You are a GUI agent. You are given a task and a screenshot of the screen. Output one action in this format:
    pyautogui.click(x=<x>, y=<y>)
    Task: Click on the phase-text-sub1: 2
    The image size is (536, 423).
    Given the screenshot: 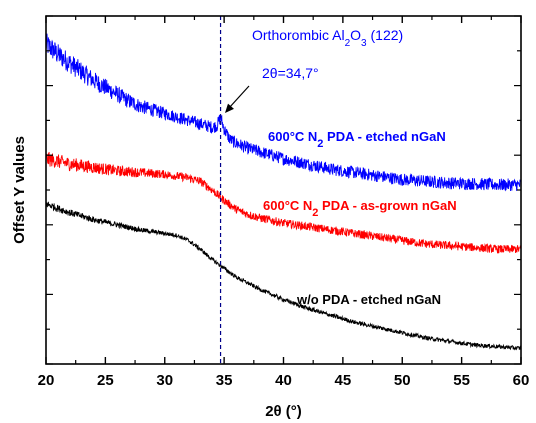 What is the action you would take?
    pyautogui.click(x=348, y=43)
    